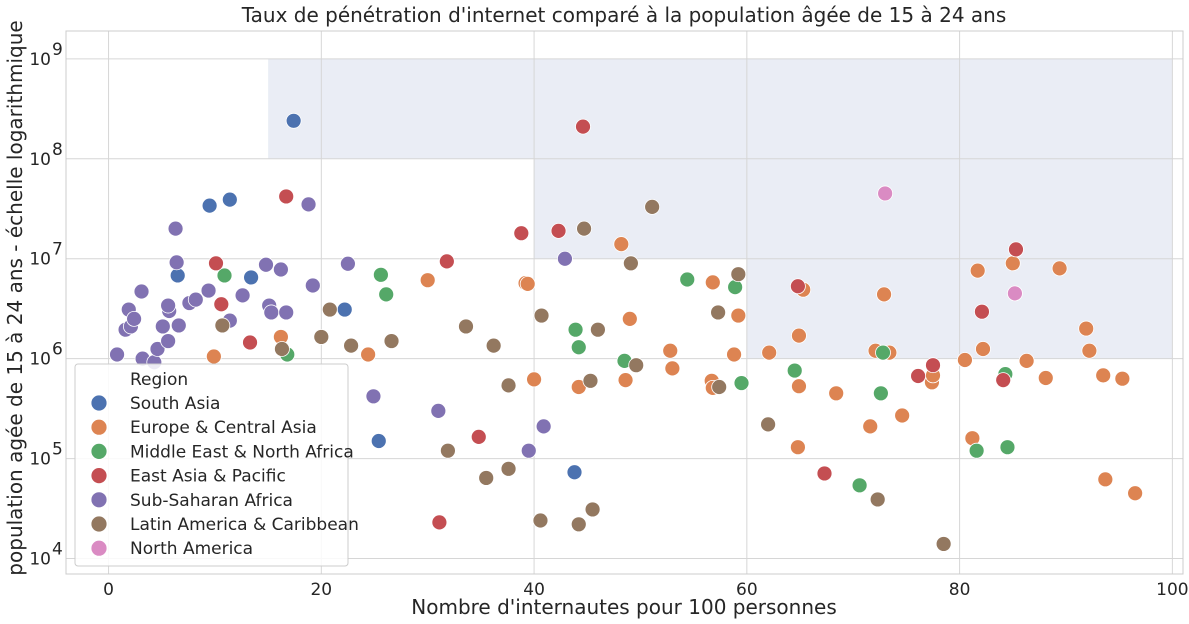 The image size is (1189, 624). I want to click on legend-label-north-america: North America, so click(191, 549).